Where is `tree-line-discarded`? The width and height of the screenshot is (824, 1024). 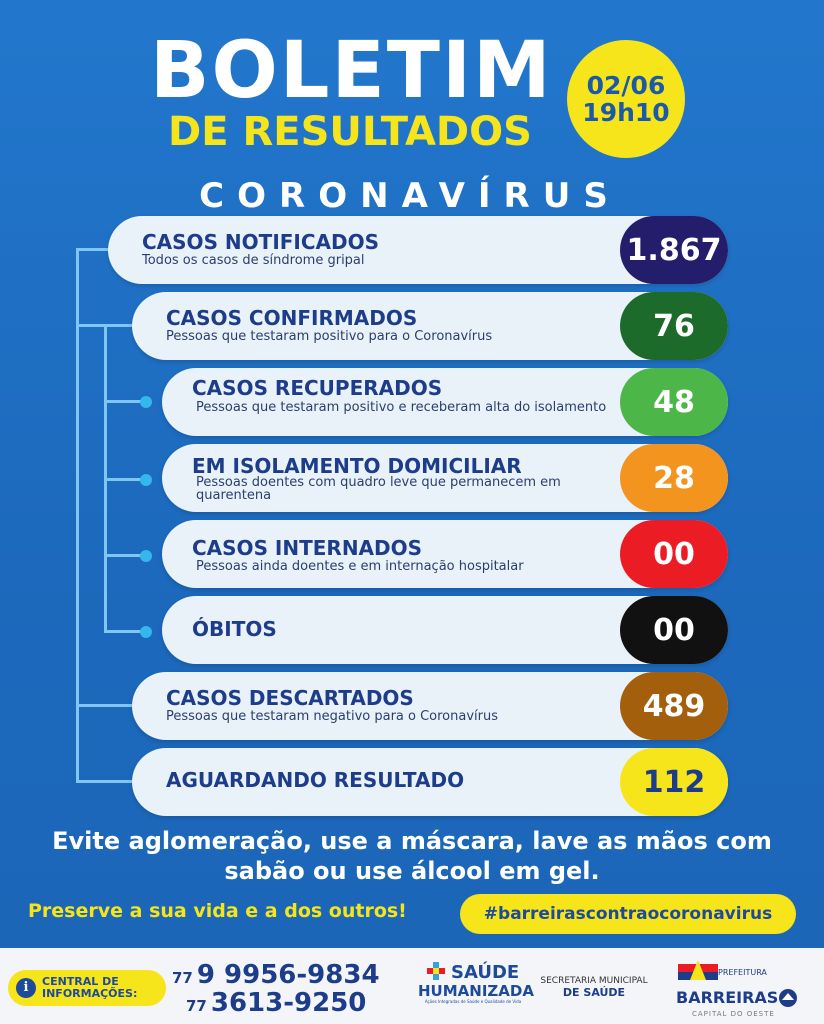
tree-line-discarded is located at coordinates (105, 705).